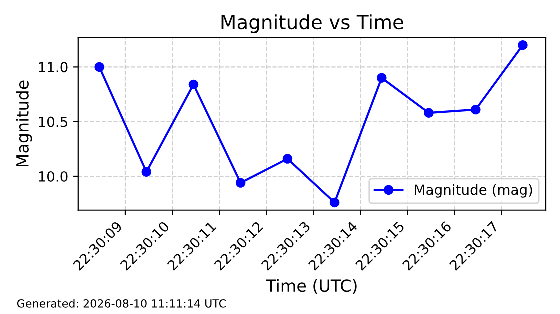 The height and width of the screenshot is (314, 560). Describe the element at coordinates (24, 123) in the screenshot. I see `y-axis-title: Magnitude` at that location.